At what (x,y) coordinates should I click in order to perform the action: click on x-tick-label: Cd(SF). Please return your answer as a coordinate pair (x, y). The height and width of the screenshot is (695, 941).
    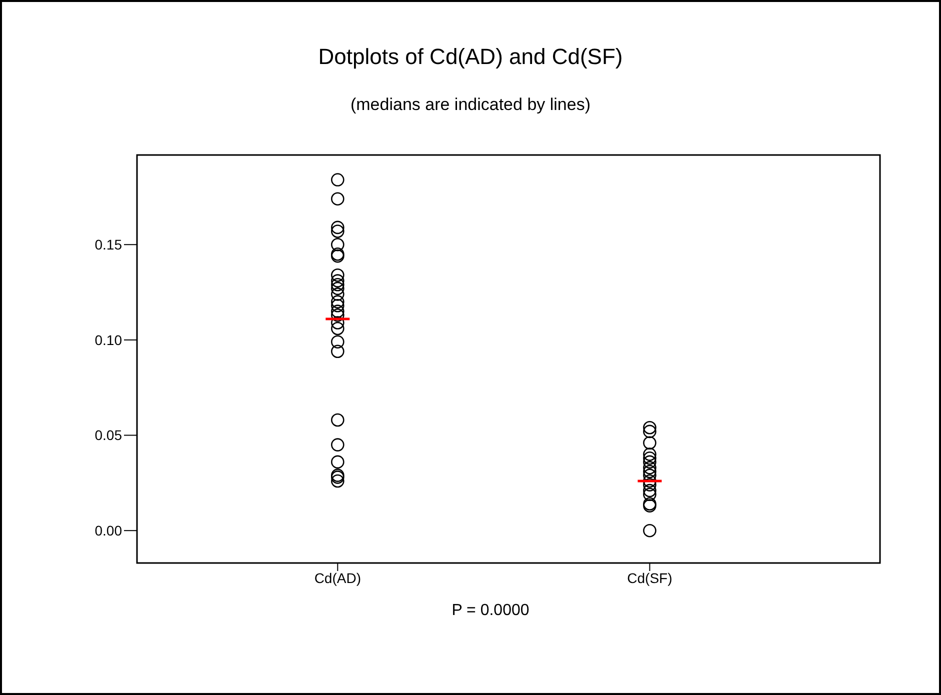
    Looking at the image, I should click on (649, 578).